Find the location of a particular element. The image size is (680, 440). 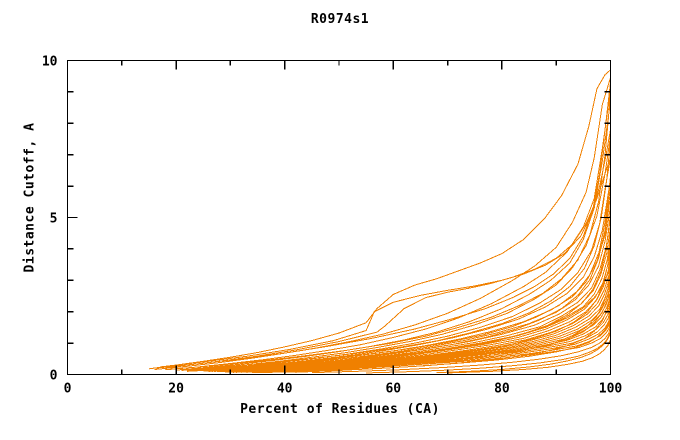

x-tick-label: 80 is located at coordinates (502, 389).